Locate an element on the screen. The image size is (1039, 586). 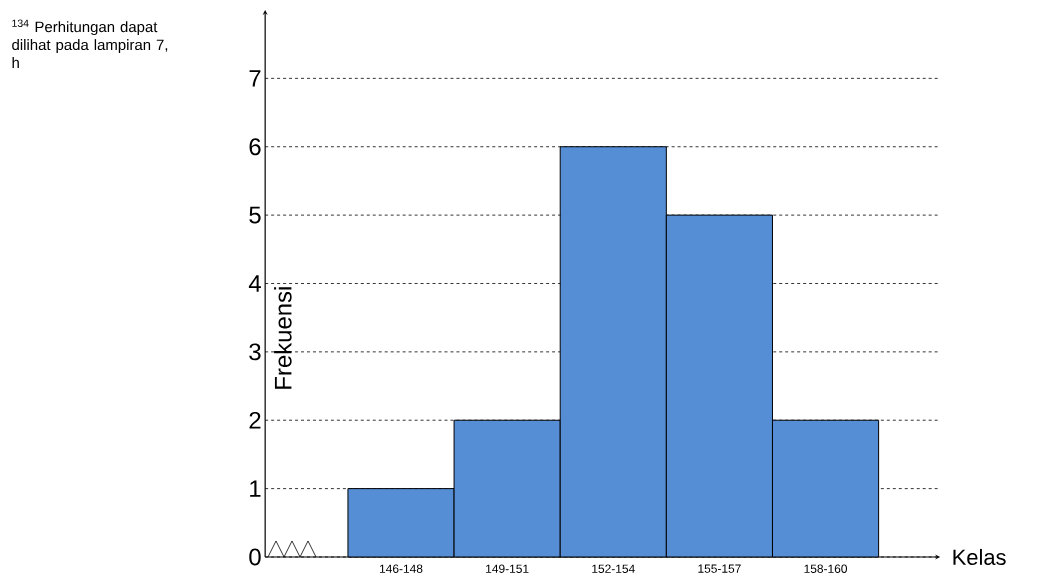
y-tick-label: 7 is located at coordinates (255, 78).